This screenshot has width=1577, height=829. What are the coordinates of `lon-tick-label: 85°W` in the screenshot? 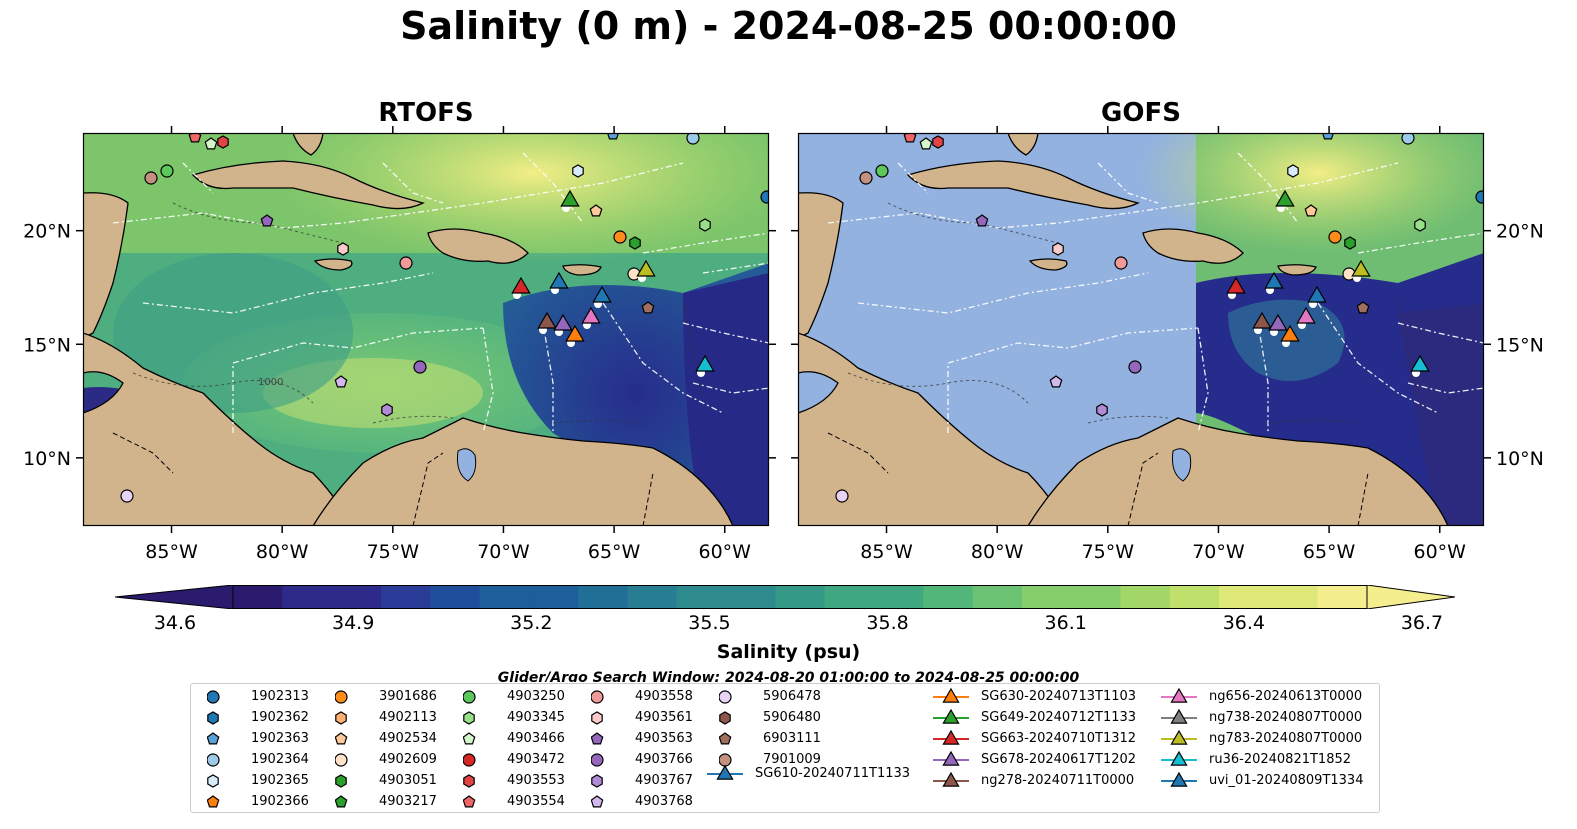 It's located at (171, 552).